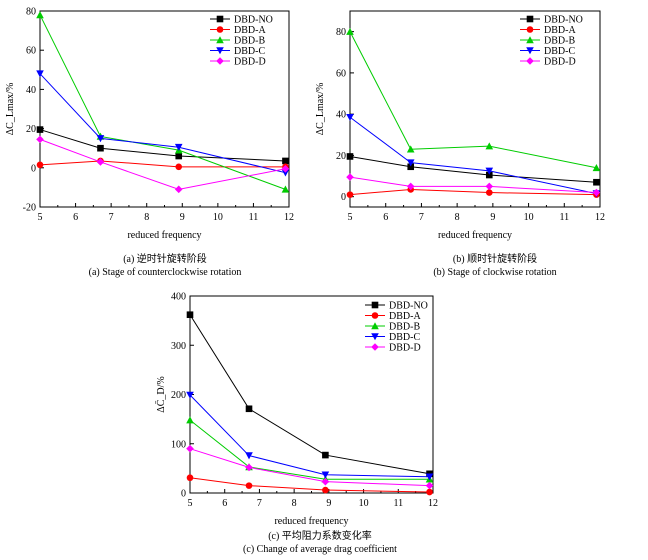 Image resolution: width=648 pixels, height=560 pixels. Describe the element at coordinates (40, 217) in the screenshot. I see `chart-a-x-tick-label: 5` at that location.